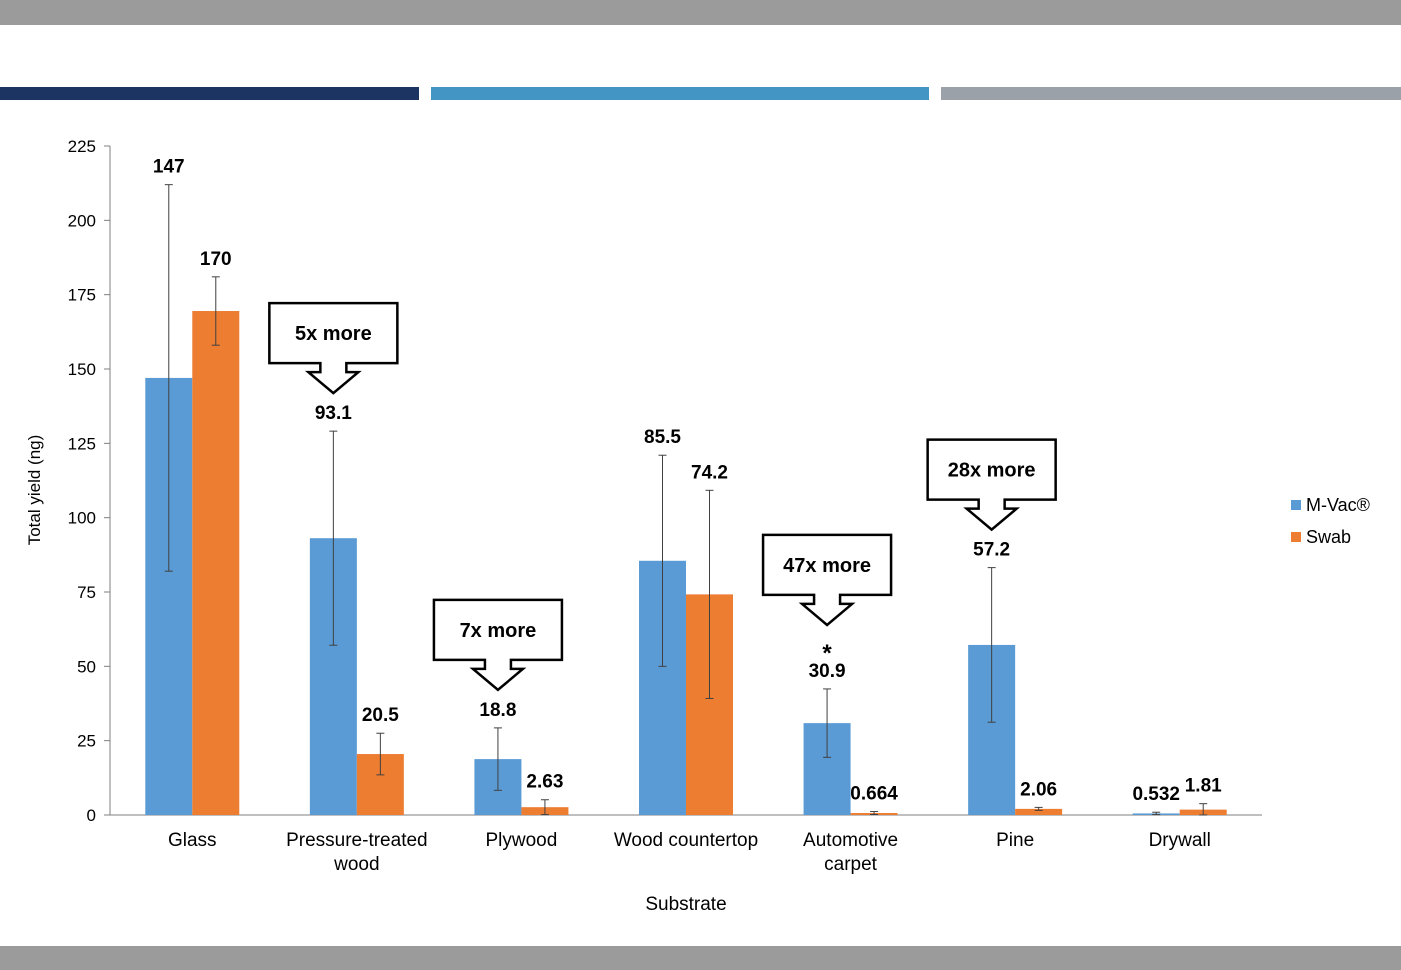 This screenshot has width=1401, height=970. I want to click on data-label: 0.532, so click(1156, 794).